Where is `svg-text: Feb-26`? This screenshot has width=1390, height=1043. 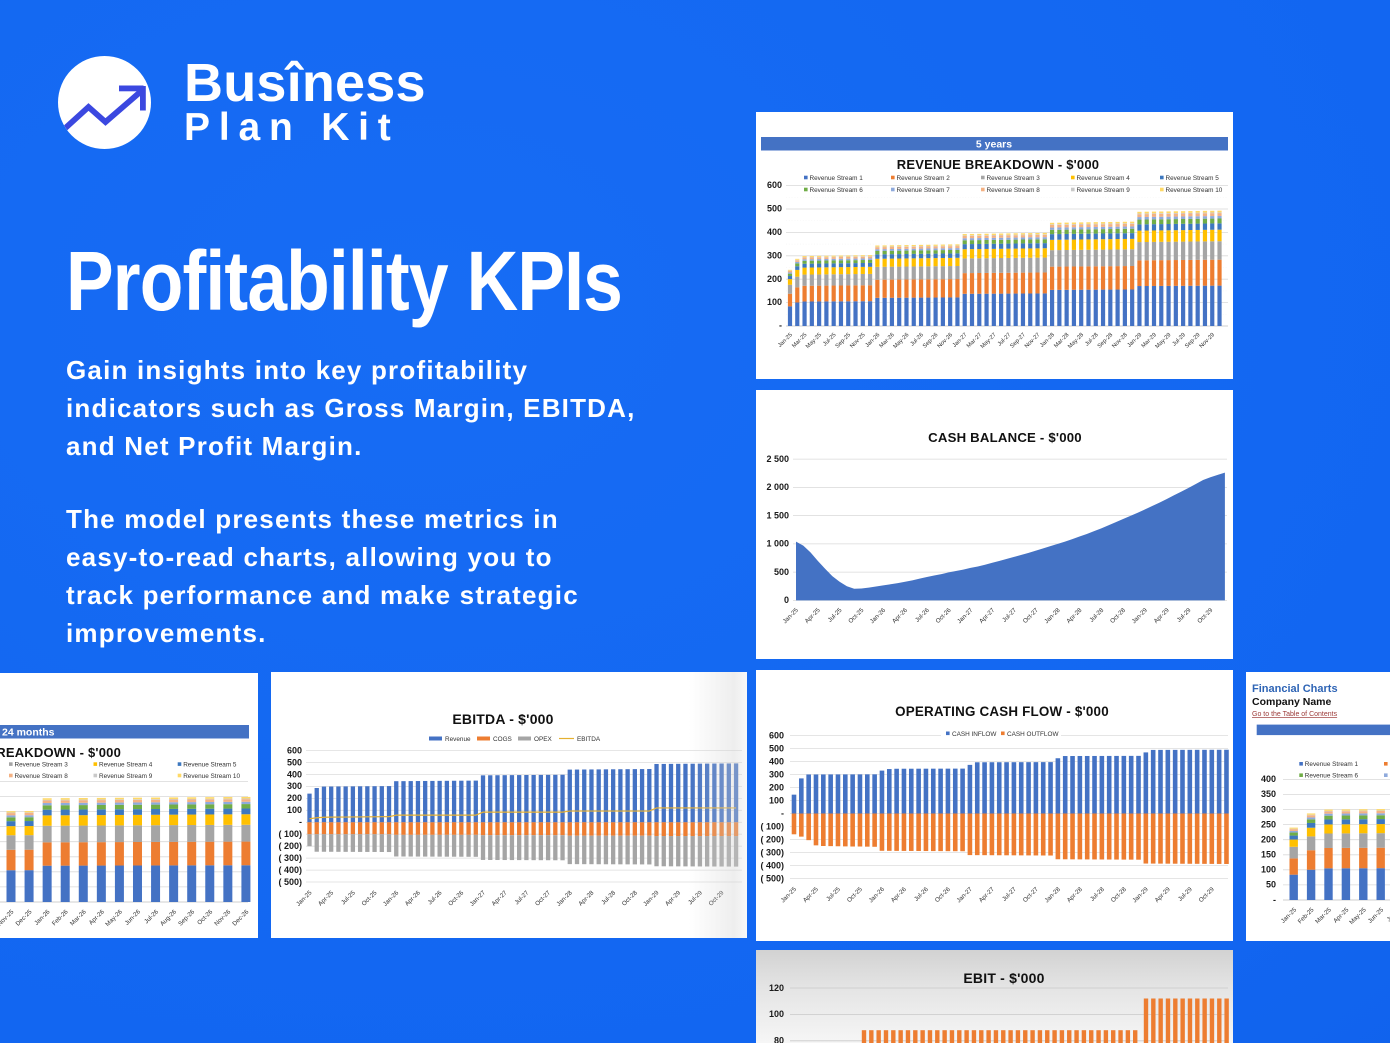
svg-text: Feb-26 is located at coordinates (60, 917).